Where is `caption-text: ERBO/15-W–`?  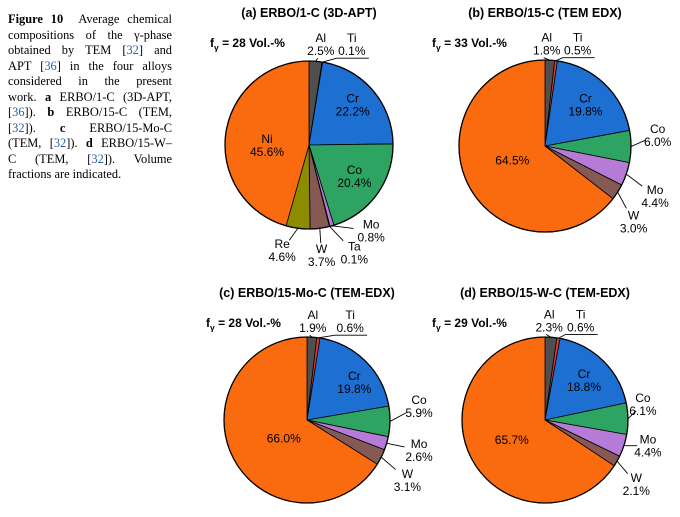
caption-text: ERBO/15-W– is located at coordinates (132, 143).